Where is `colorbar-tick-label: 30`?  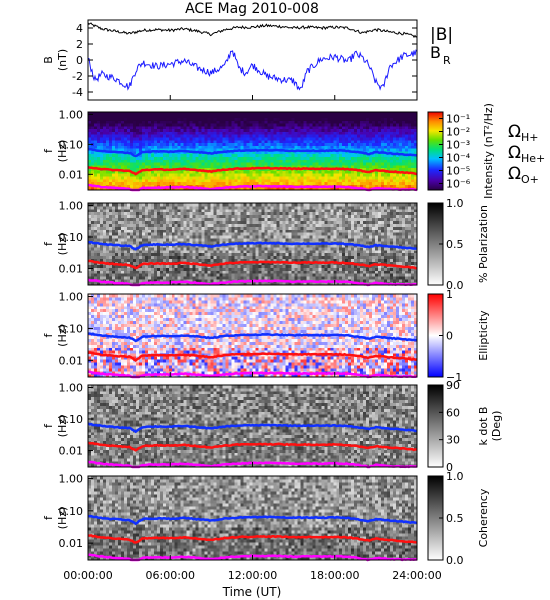
colorbar-tick-label: 30 is located at coordinates (453, 440).